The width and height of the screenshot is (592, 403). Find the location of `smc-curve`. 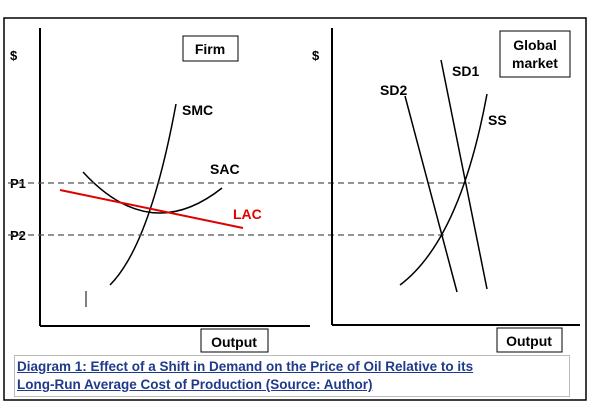

smc-curve is located at coordinates (143, 194).